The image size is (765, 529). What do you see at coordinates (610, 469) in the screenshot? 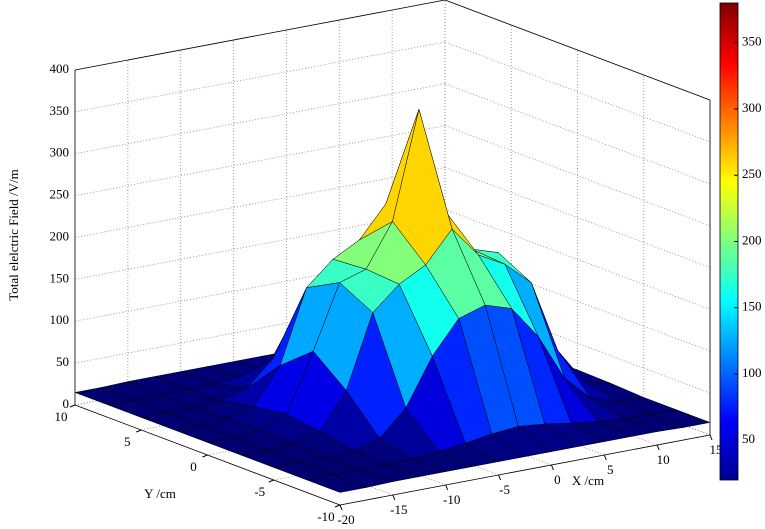
I see `x-tick-label: 5` at bounding box center [610, 469].